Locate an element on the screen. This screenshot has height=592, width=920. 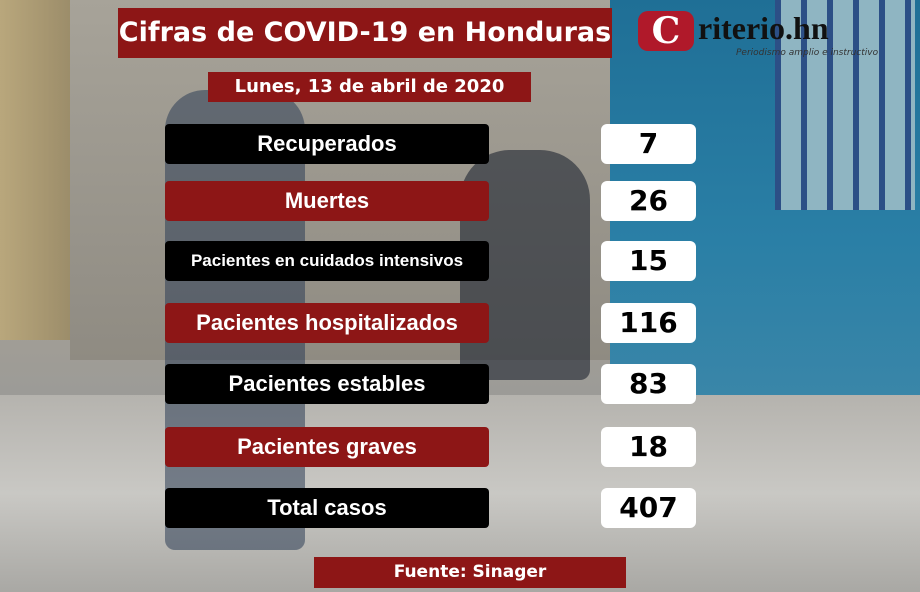
background-photo-window-bars is located at coordinates (845, 105).